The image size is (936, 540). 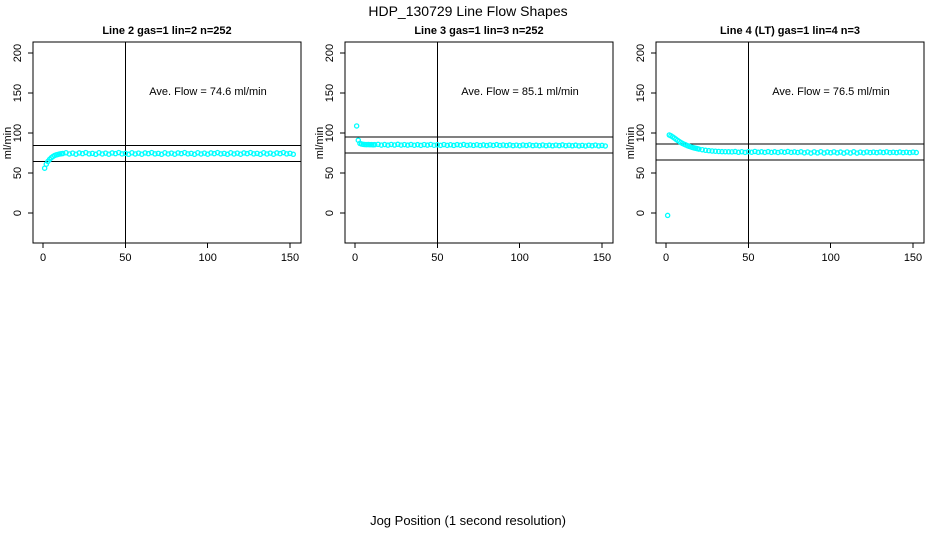 What do you see at coordinates (468, 520) in the screenshot?
I see `x-axis-label: Jog Position (1 second resolution)` at bounding box center [468, 520].